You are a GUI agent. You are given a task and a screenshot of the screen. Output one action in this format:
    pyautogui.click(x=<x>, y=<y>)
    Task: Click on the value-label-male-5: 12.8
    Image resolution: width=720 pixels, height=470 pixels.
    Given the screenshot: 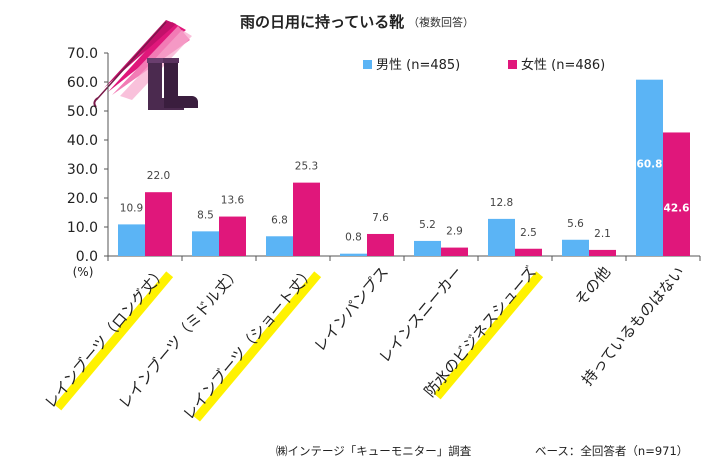 What is the action you would take?
    pyautogui.click(x=501, y=203)
    